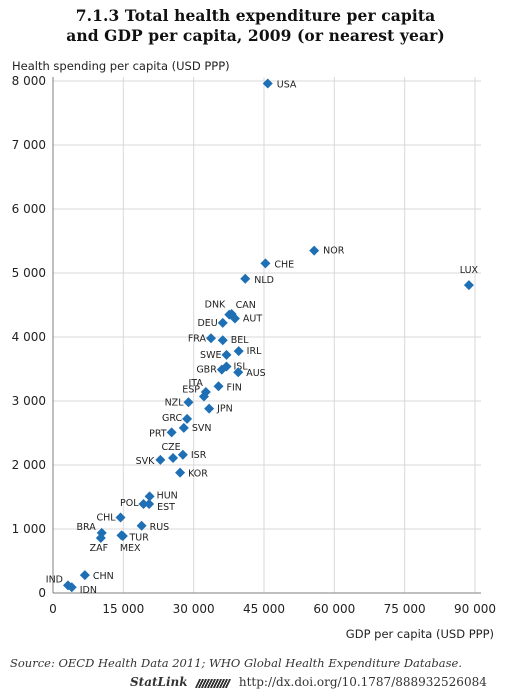 The height and width of the screenshot is (696, 511). Describe the element at coordinates (130, 548) in the screenshot. I see `point-label-mex: MEX` at that location.